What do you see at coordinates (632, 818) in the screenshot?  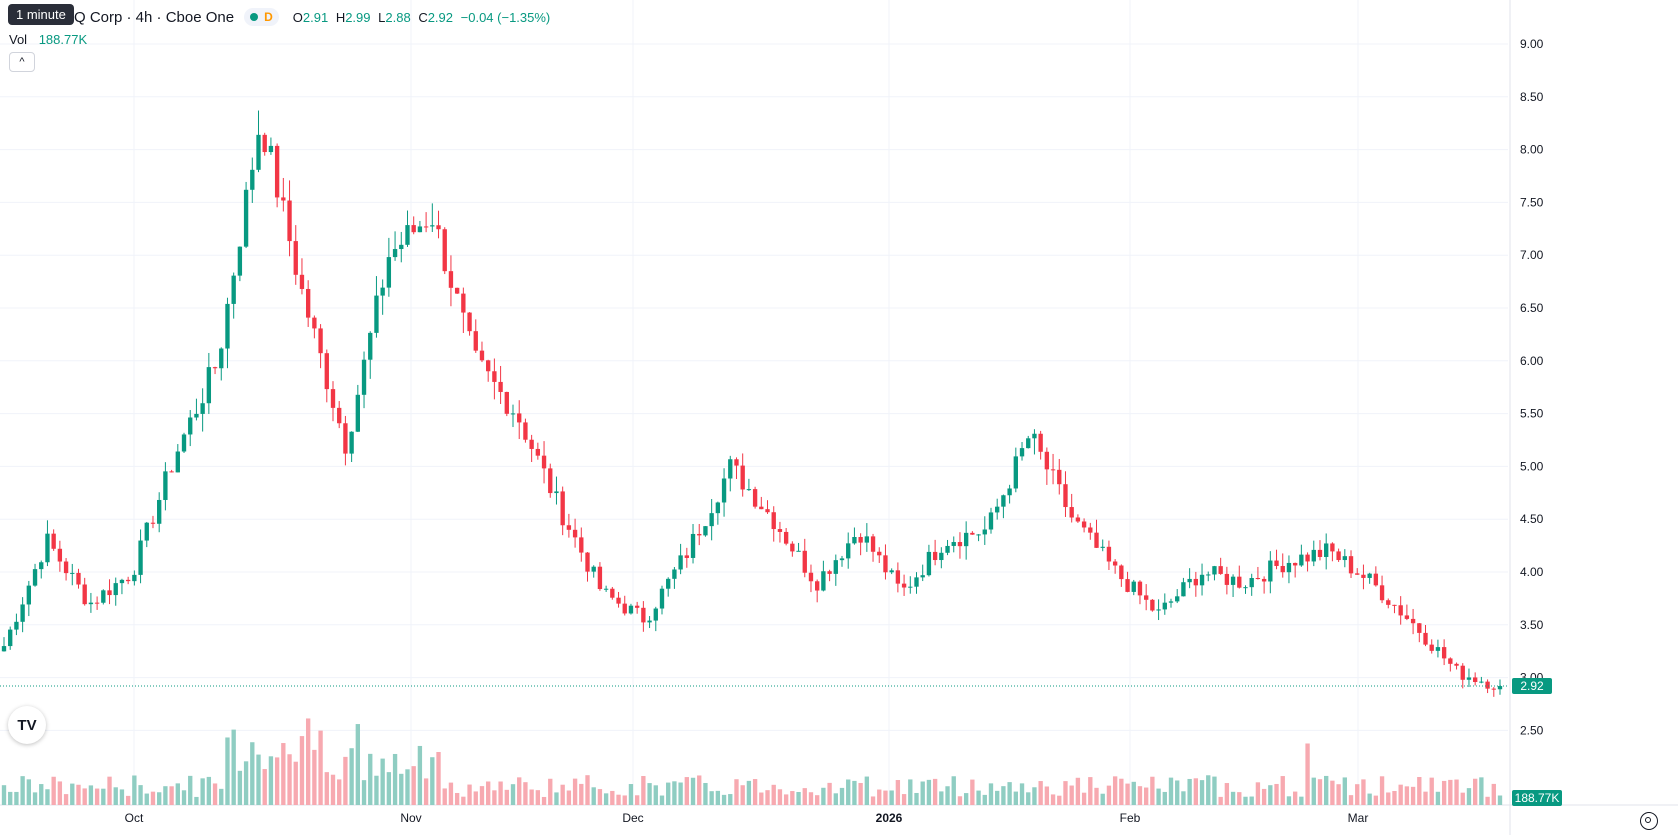 I see `x-tick-label: Dec` at bounding box center [632, 818].